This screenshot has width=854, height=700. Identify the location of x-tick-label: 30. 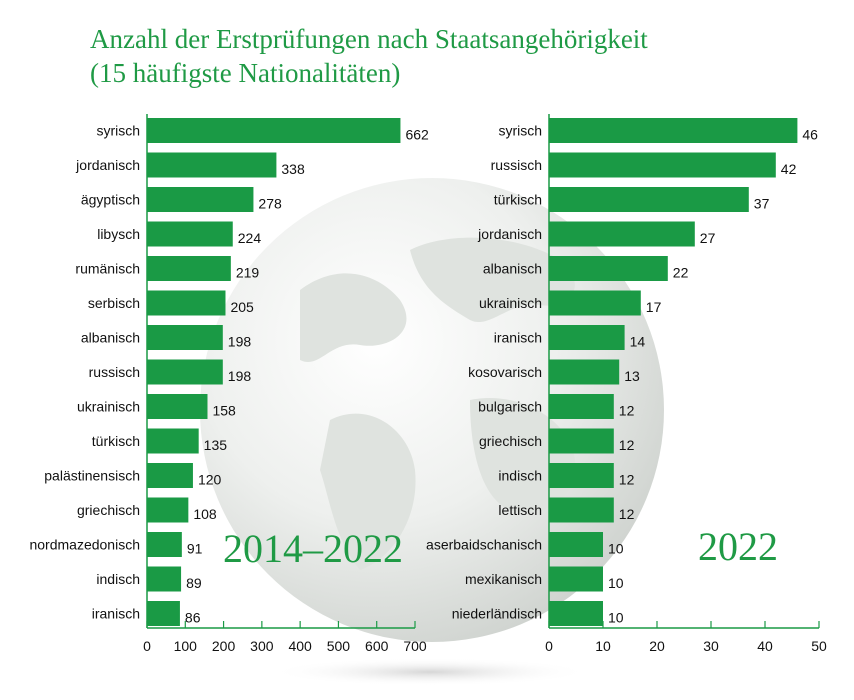
(711, 646).